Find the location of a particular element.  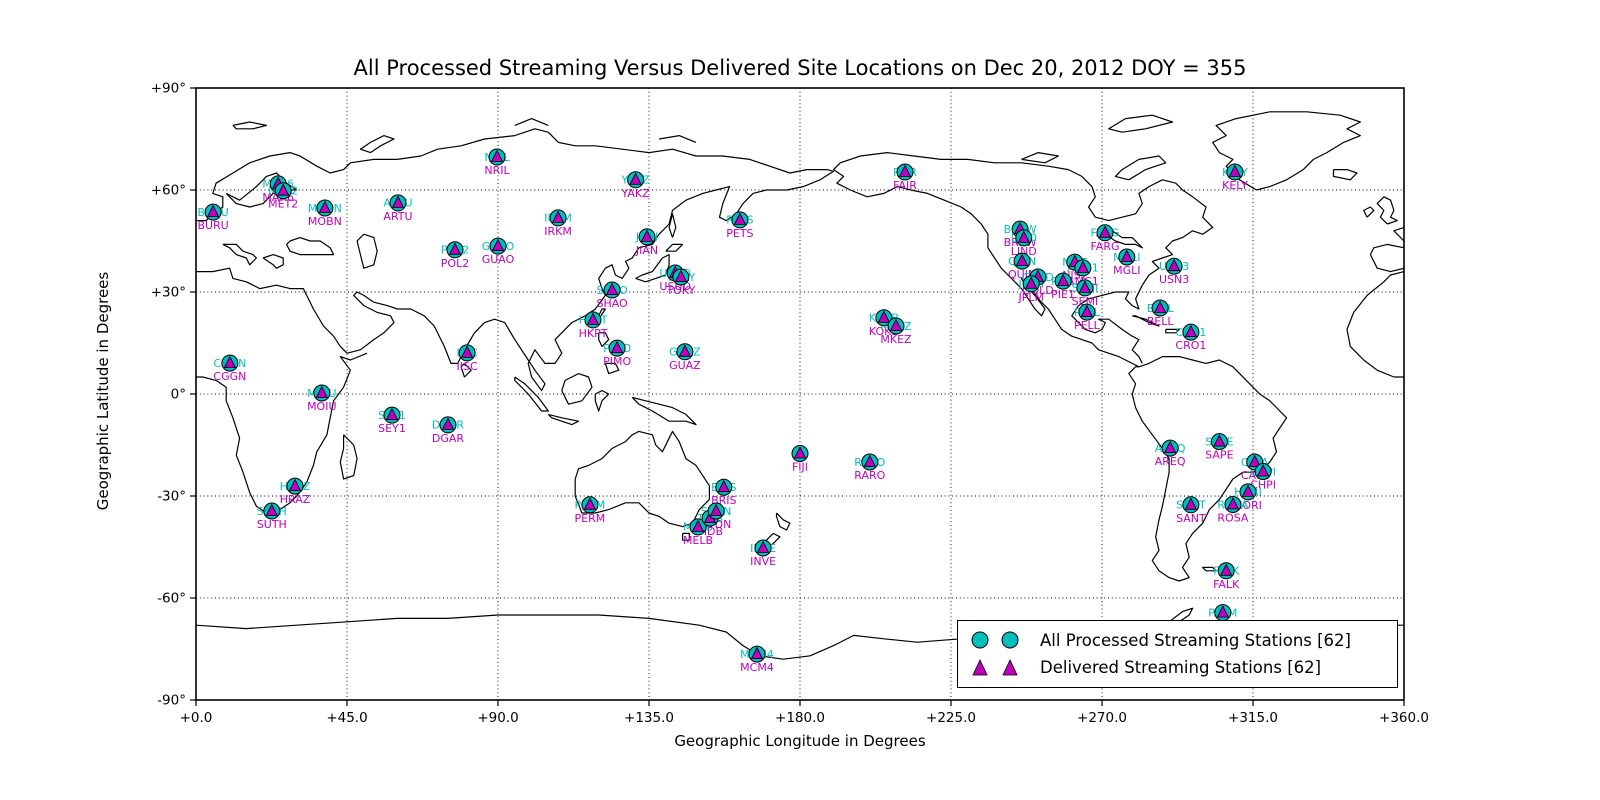

station-label-delivered-ARTU: ARTU is located at coordinates (397, 216).